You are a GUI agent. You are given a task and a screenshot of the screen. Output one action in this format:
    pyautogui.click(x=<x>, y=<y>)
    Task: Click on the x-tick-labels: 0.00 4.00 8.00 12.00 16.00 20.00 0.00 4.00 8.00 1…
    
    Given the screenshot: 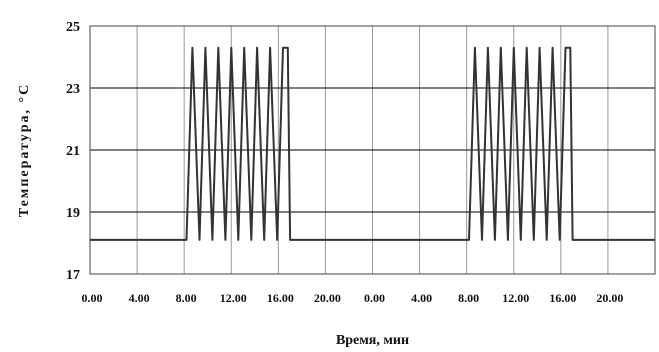 What is the action you would take?
    pyautogui.click(x=353, y=298)
    